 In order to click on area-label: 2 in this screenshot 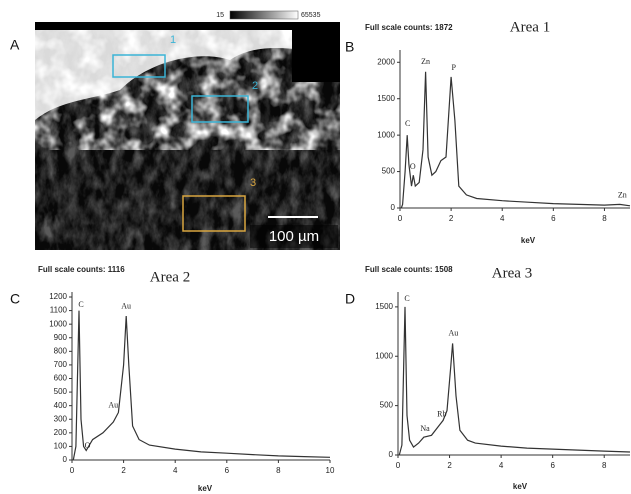, I will do `click(255, 86)`.